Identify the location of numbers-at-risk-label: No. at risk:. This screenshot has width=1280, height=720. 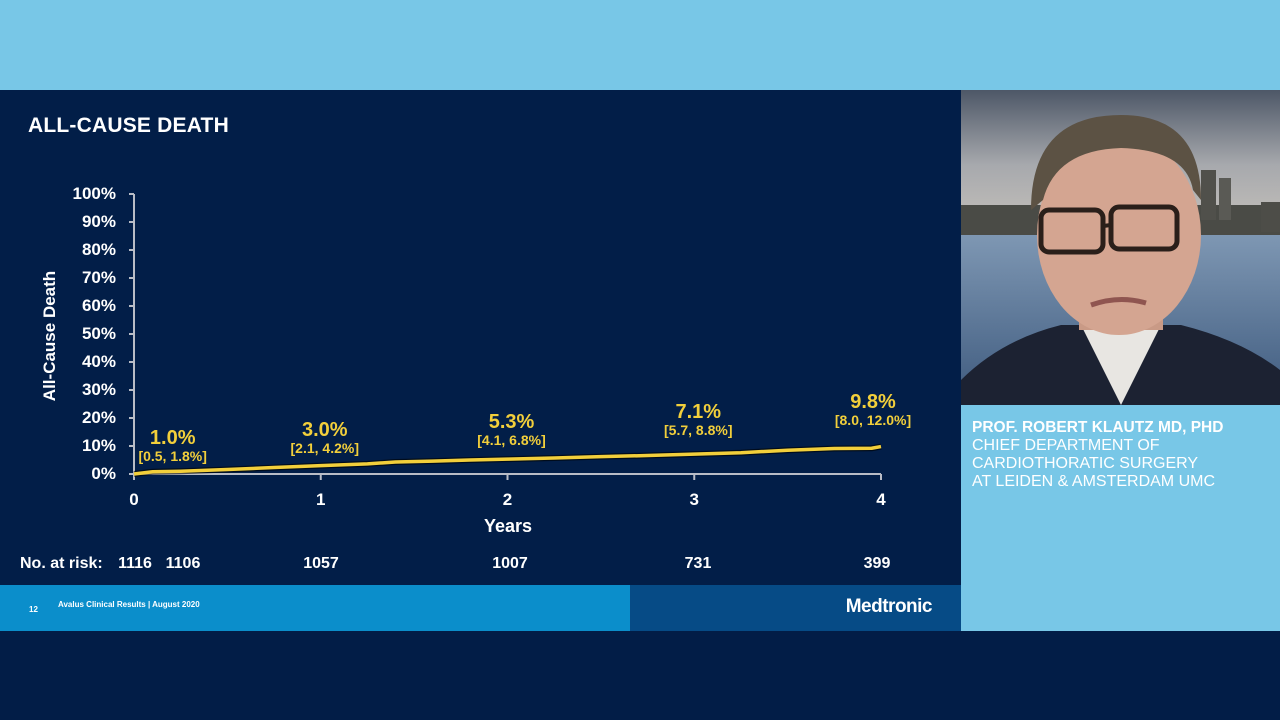
(61, 563).